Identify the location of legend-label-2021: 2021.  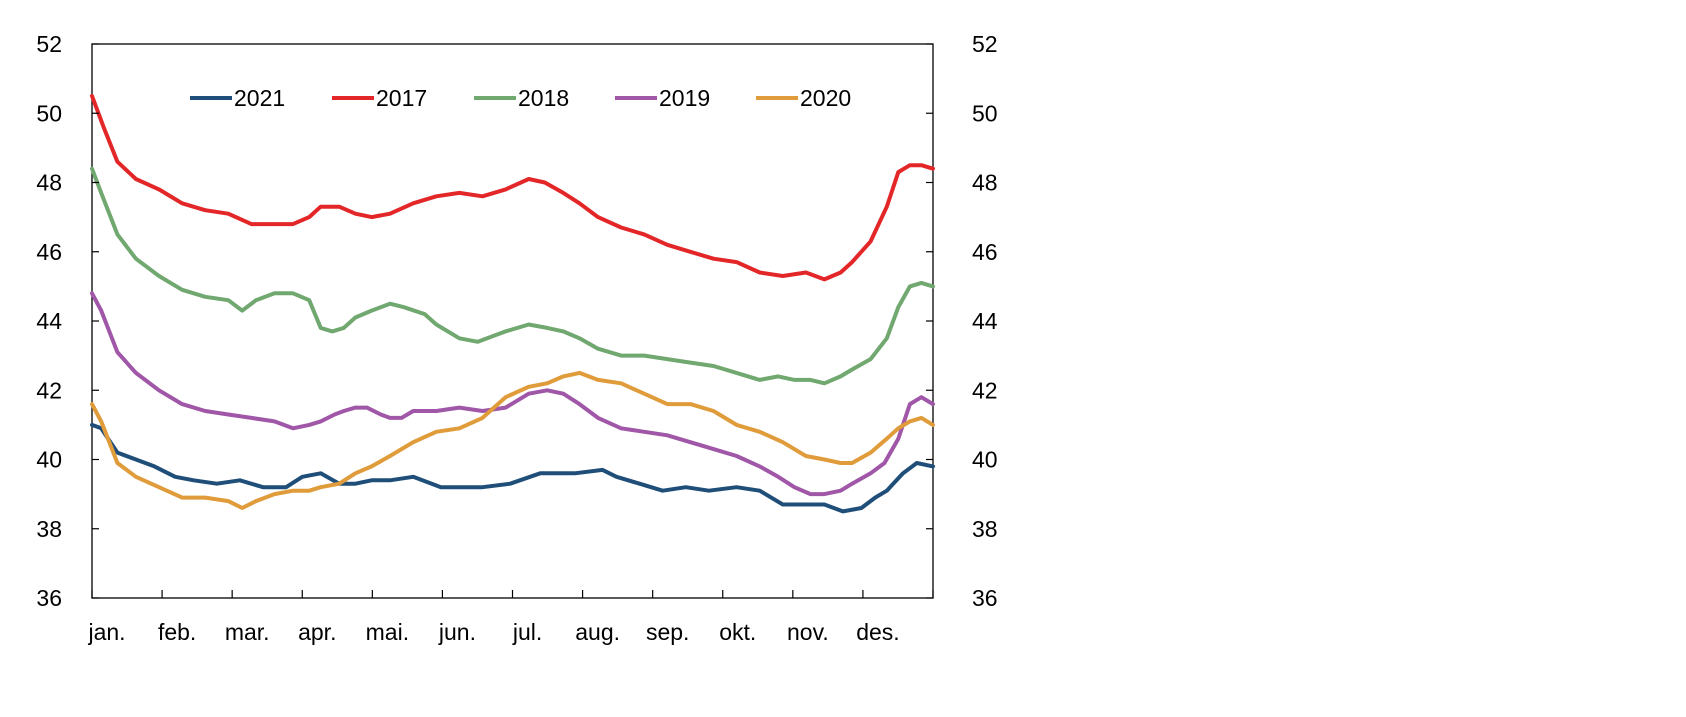
(259, 98).